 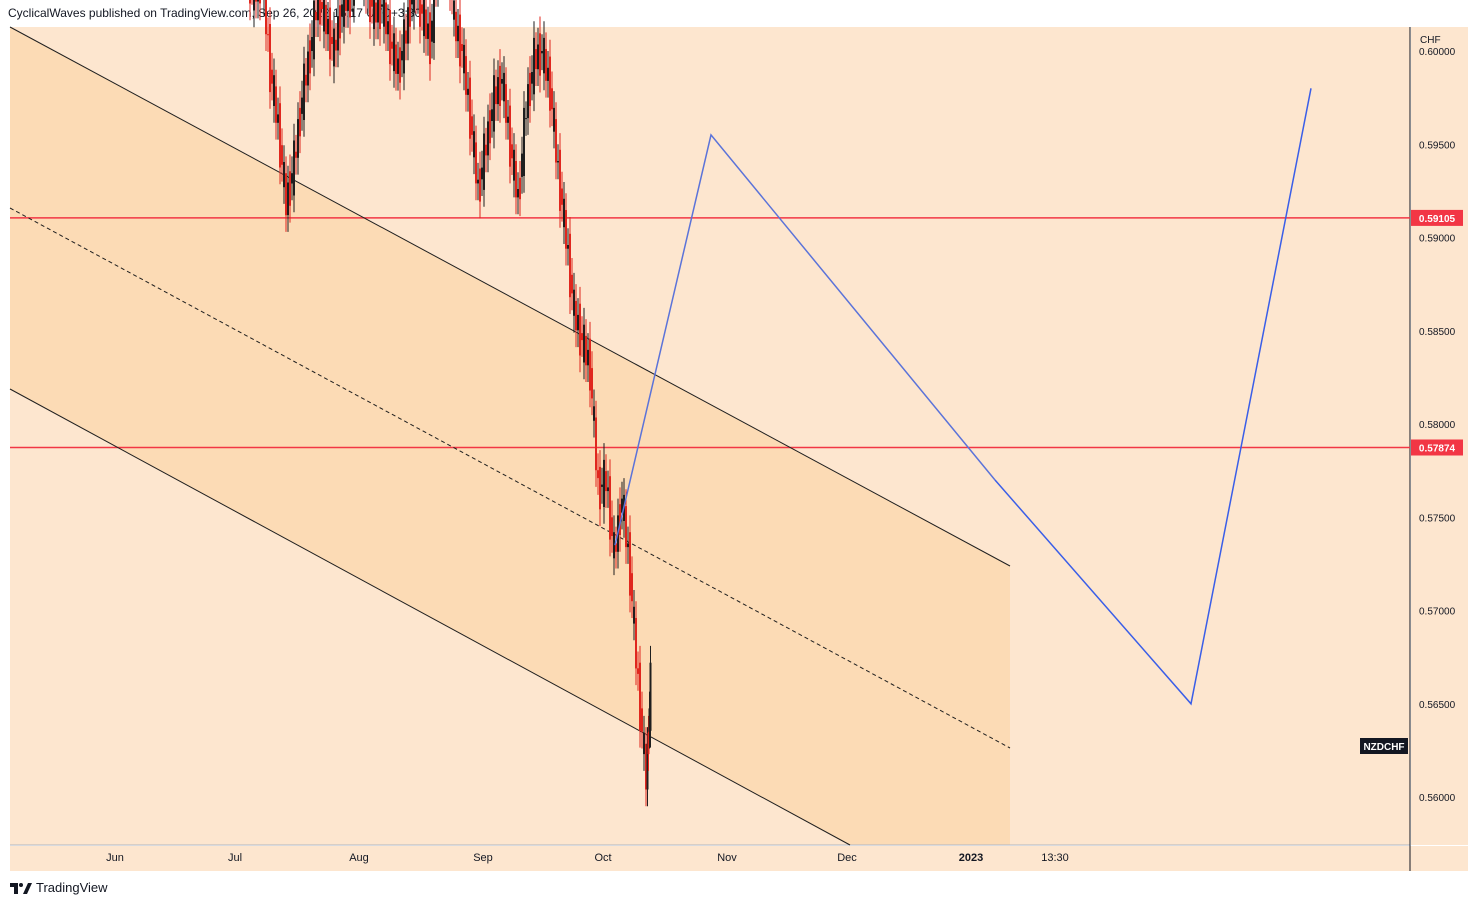 I want to click on y-tick-label: 0.60000, so click(x=1437, y=52).